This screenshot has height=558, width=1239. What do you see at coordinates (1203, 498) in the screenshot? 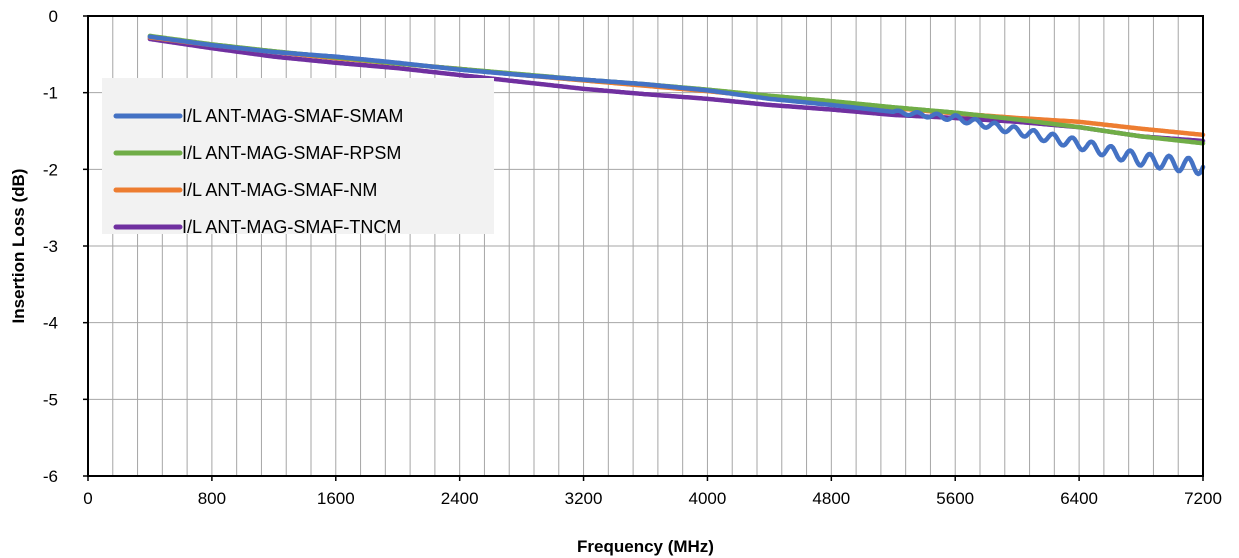
I see `x-tick-label: 7200` at bounding box center [1203, 498].